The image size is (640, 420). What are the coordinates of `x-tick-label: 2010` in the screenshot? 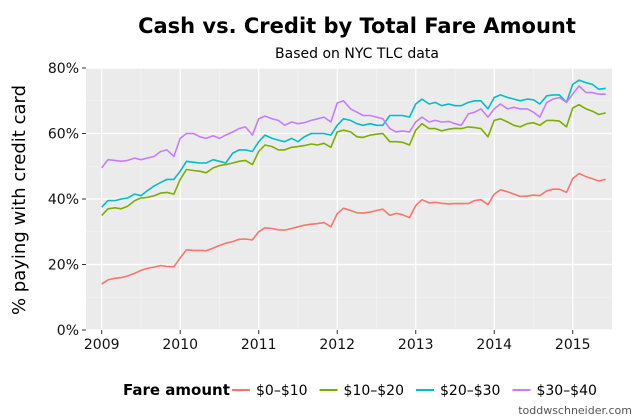 It's located at (180, 345).